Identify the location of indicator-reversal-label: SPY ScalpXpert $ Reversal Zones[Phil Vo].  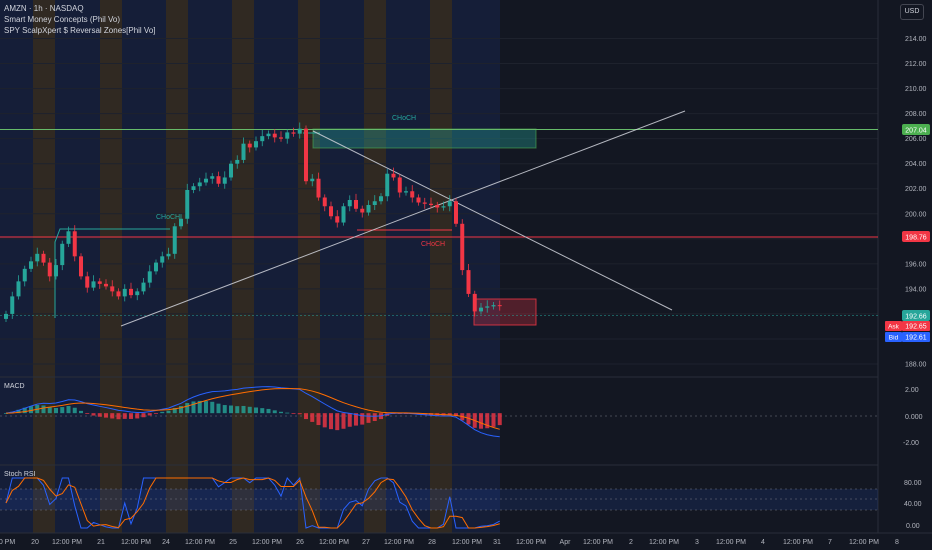
(80, 30).